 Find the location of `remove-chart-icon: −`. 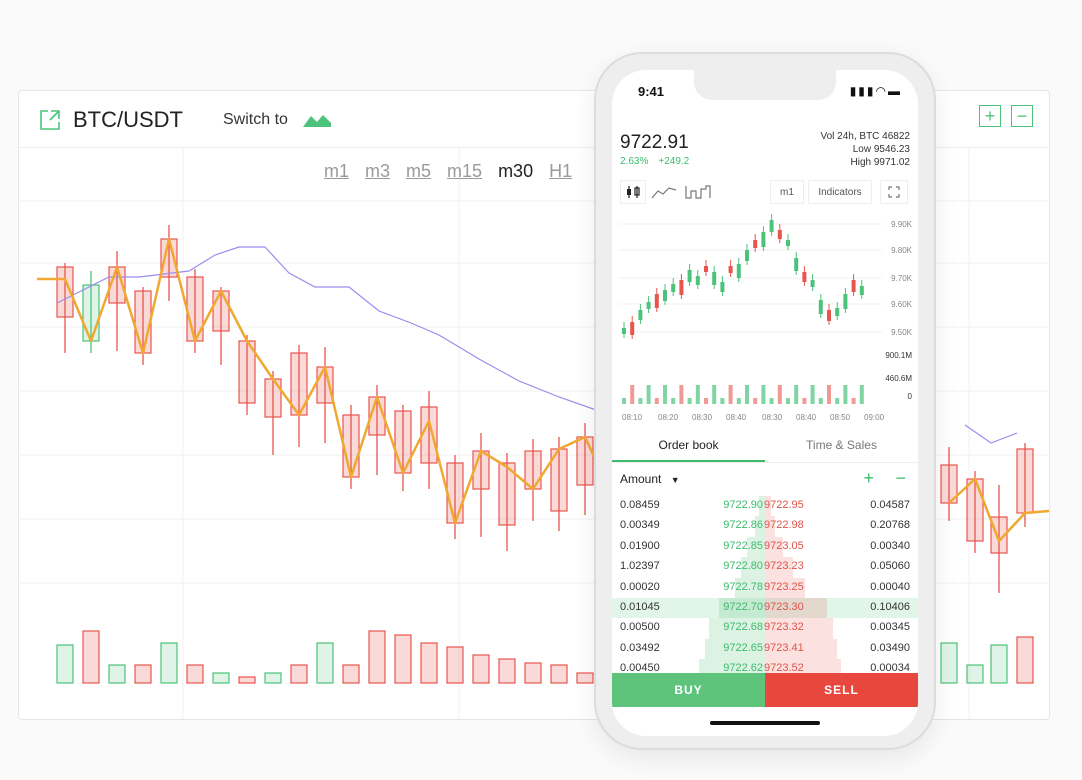

remove-chart-icon: − is located at coordinates (1022, 116).